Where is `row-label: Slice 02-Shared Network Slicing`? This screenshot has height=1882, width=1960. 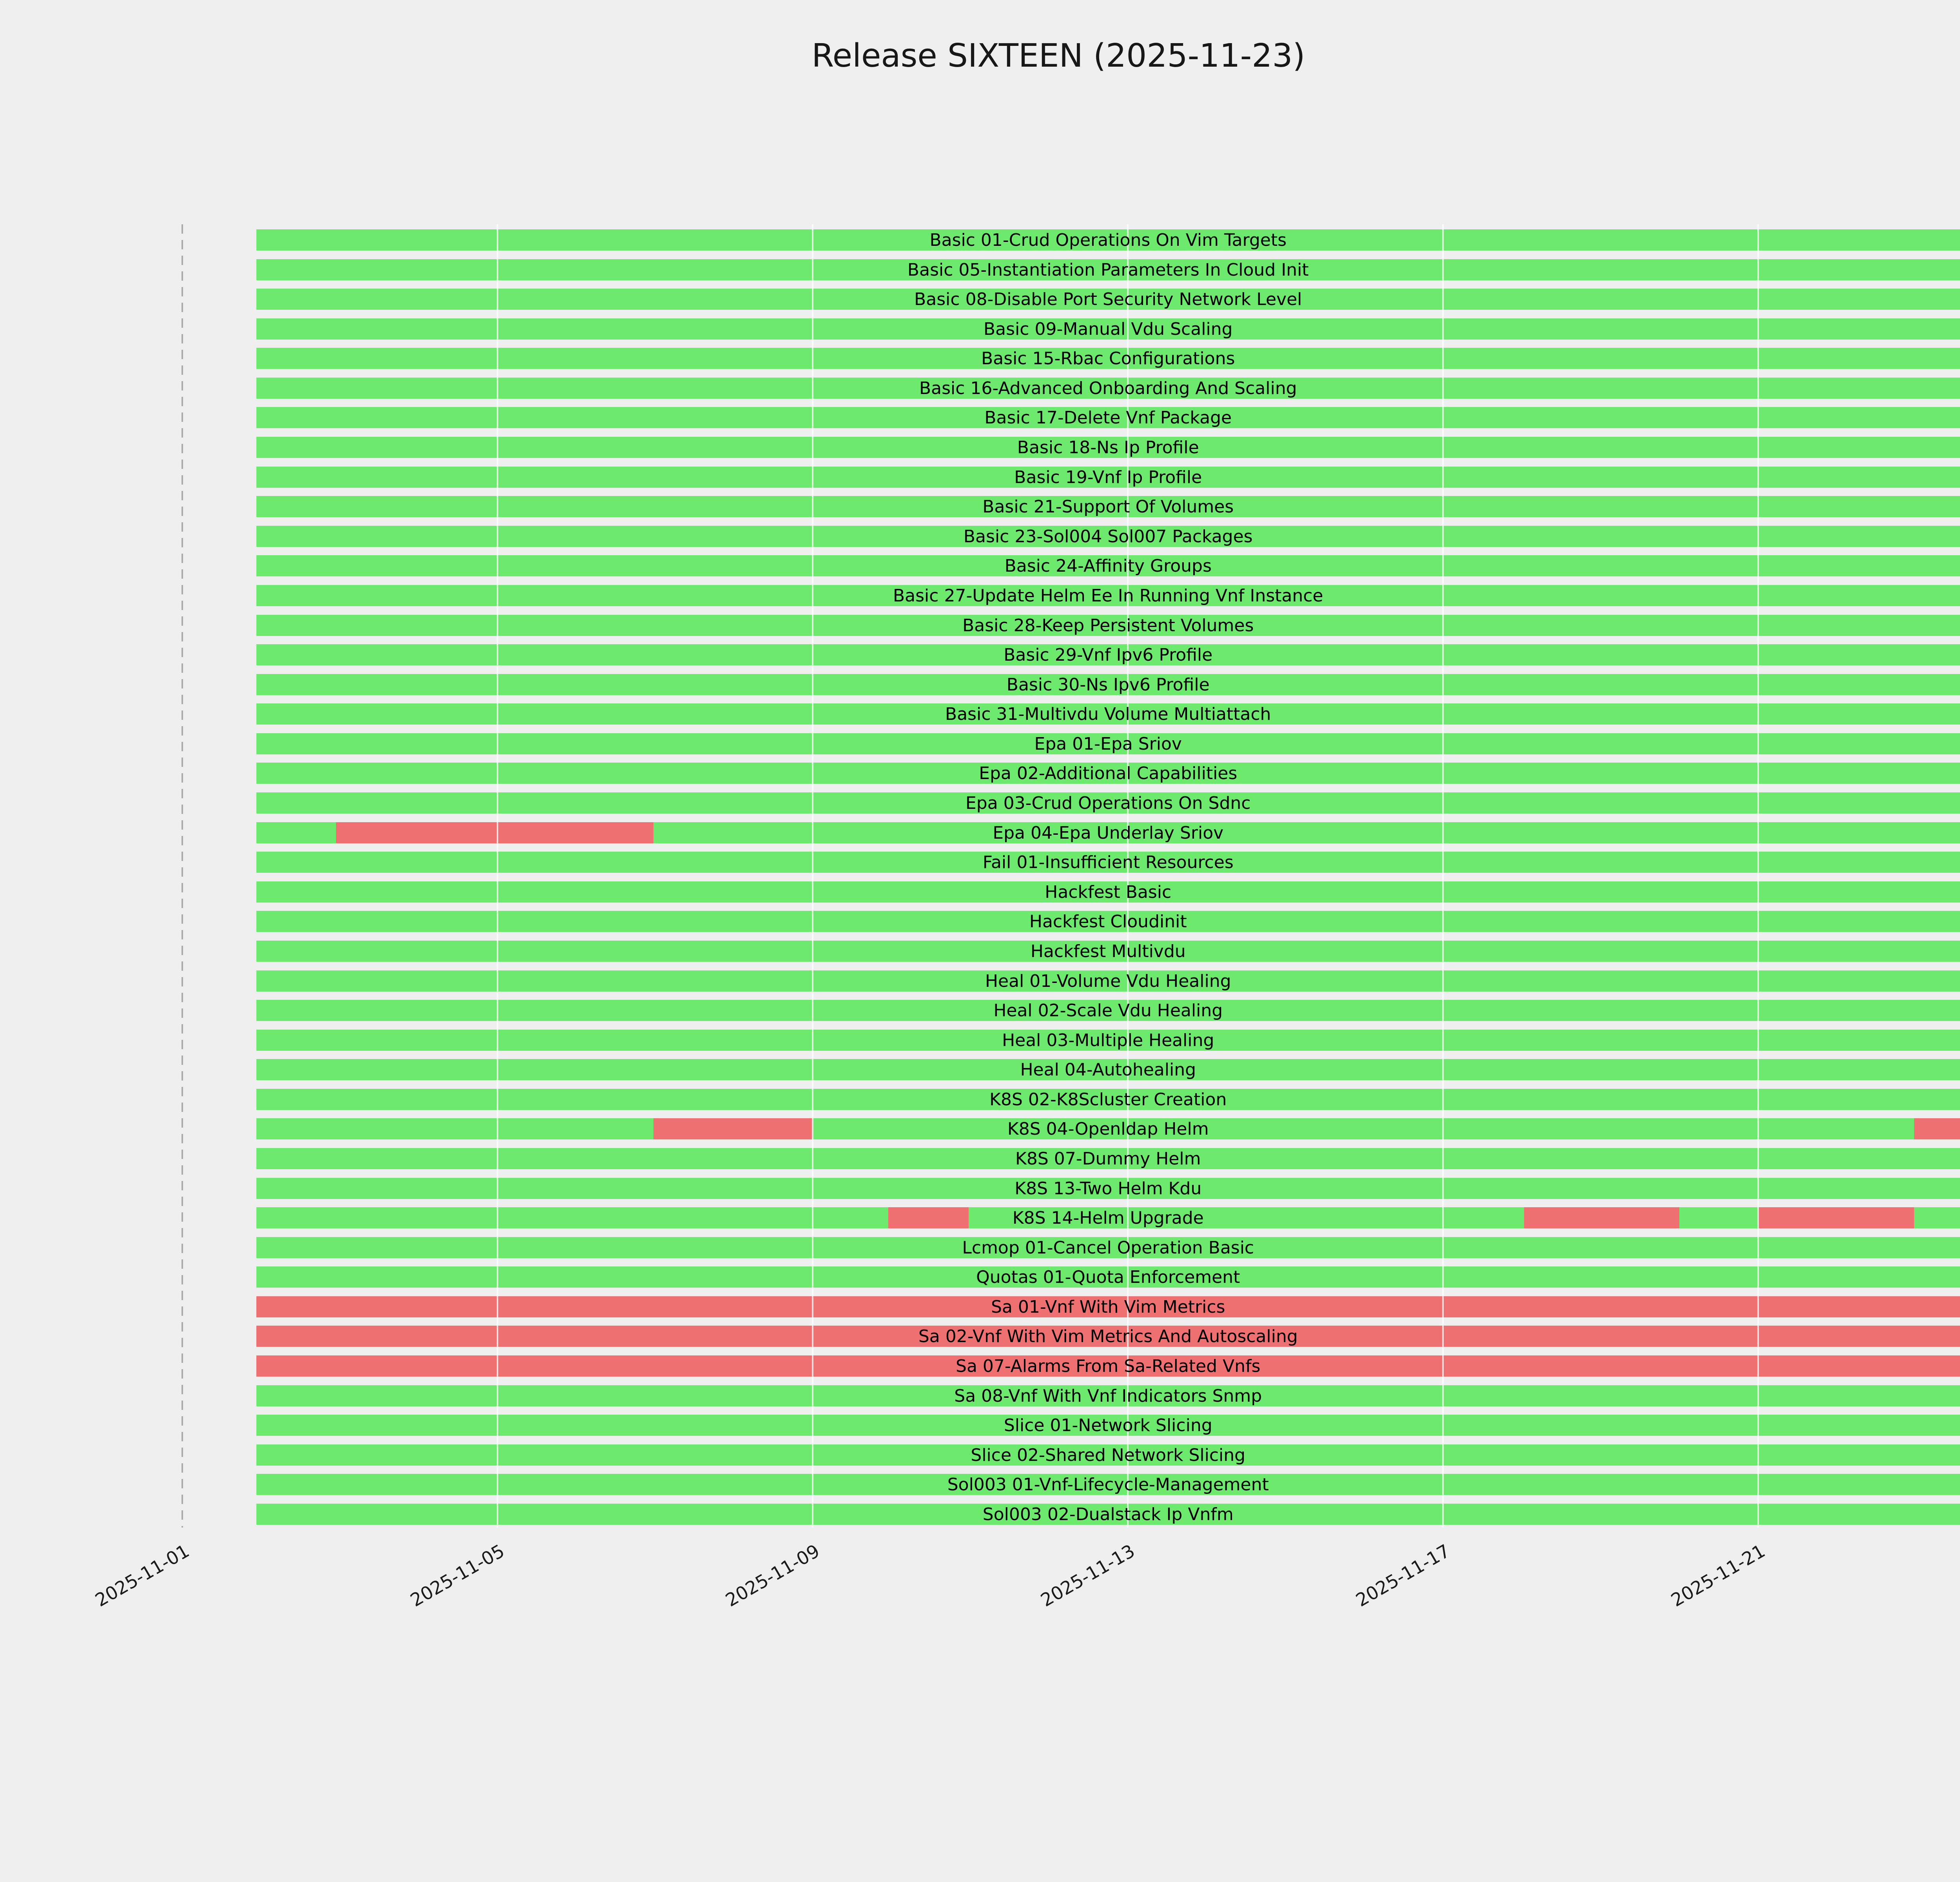 row-label: Slice 02-Shared Network Slicing is located at coordinates (1108, 1455).